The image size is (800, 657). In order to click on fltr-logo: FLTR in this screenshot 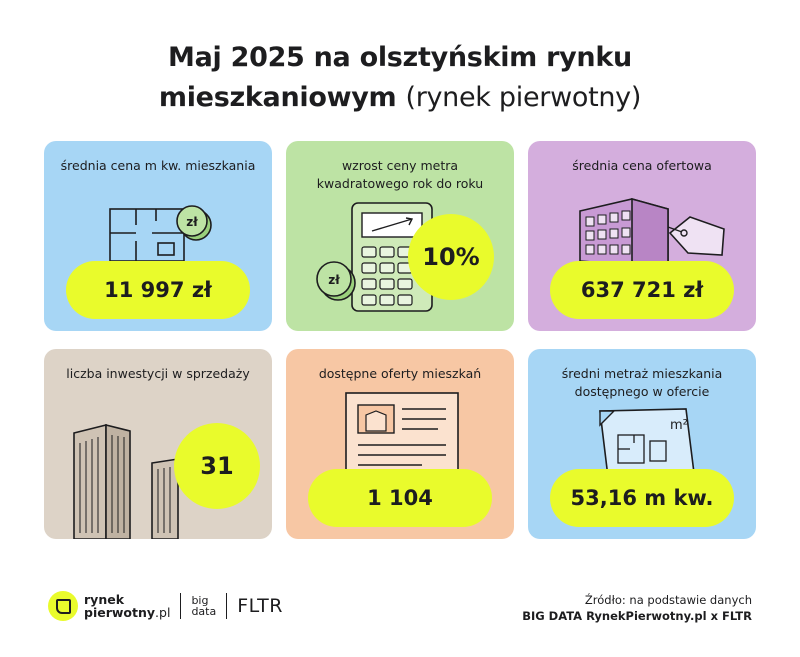, I will do `click(260, 606)`.